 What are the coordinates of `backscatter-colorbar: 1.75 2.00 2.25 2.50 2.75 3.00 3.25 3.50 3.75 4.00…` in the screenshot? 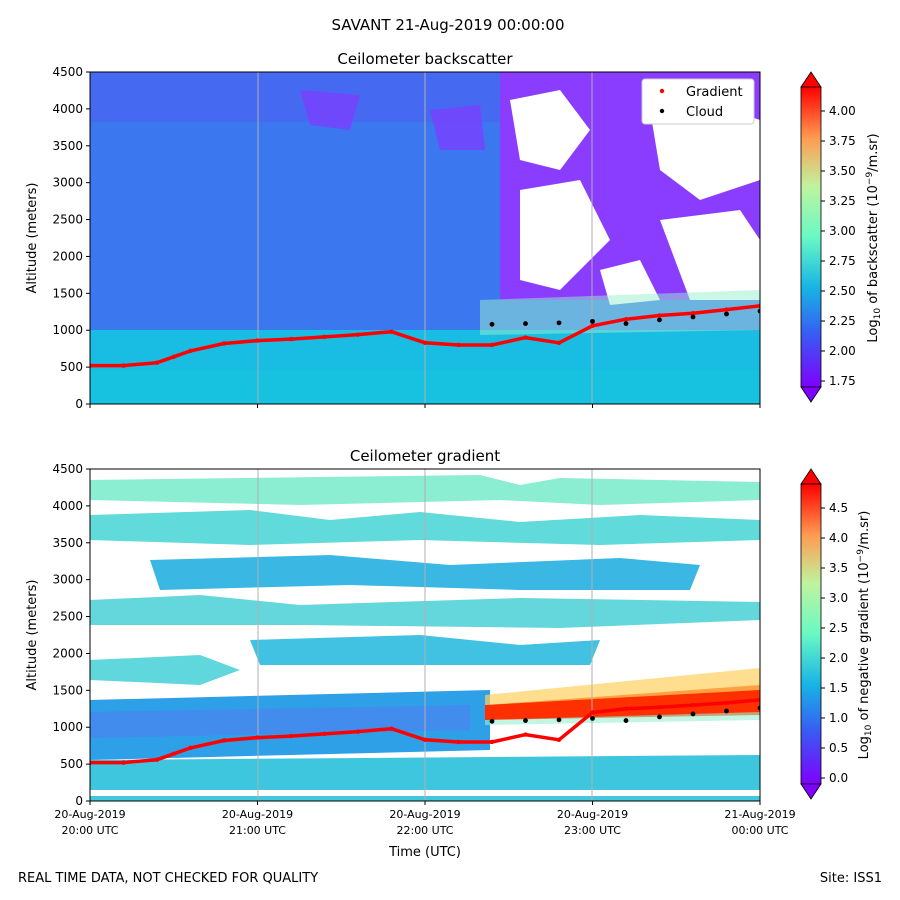 It's located at (841, 237).